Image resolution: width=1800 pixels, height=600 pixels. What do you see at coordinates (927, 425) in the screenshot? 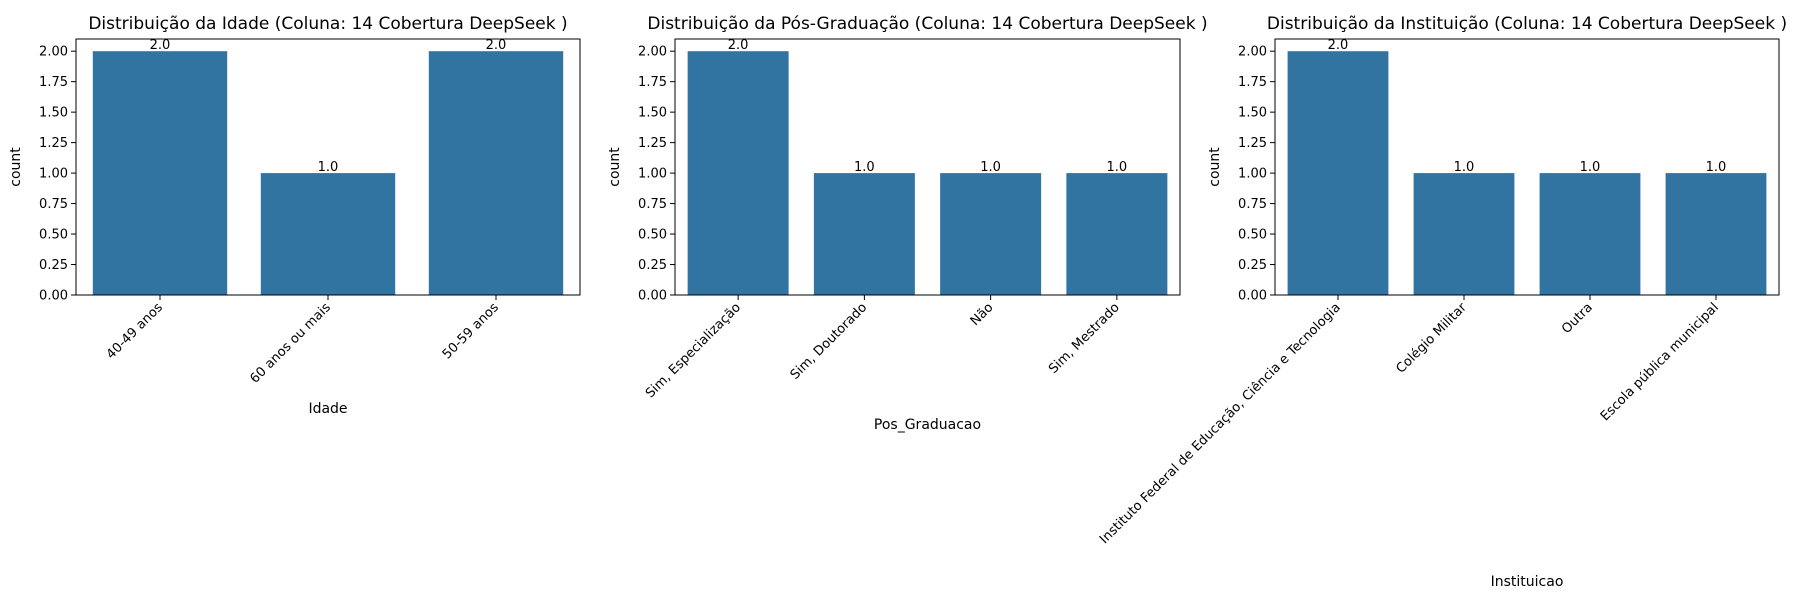
I see `x-axis-label: Pos_Graduacao` at bounding box center [927, 425].